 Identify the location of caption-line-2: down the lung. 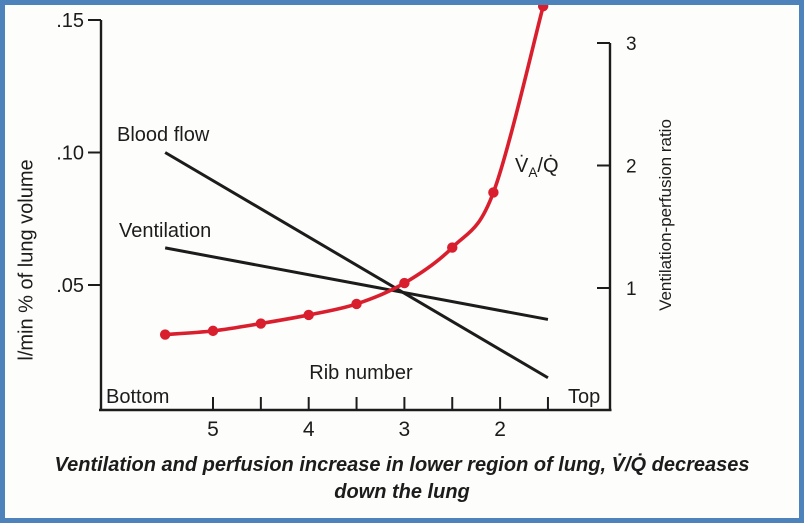
(402, 492).